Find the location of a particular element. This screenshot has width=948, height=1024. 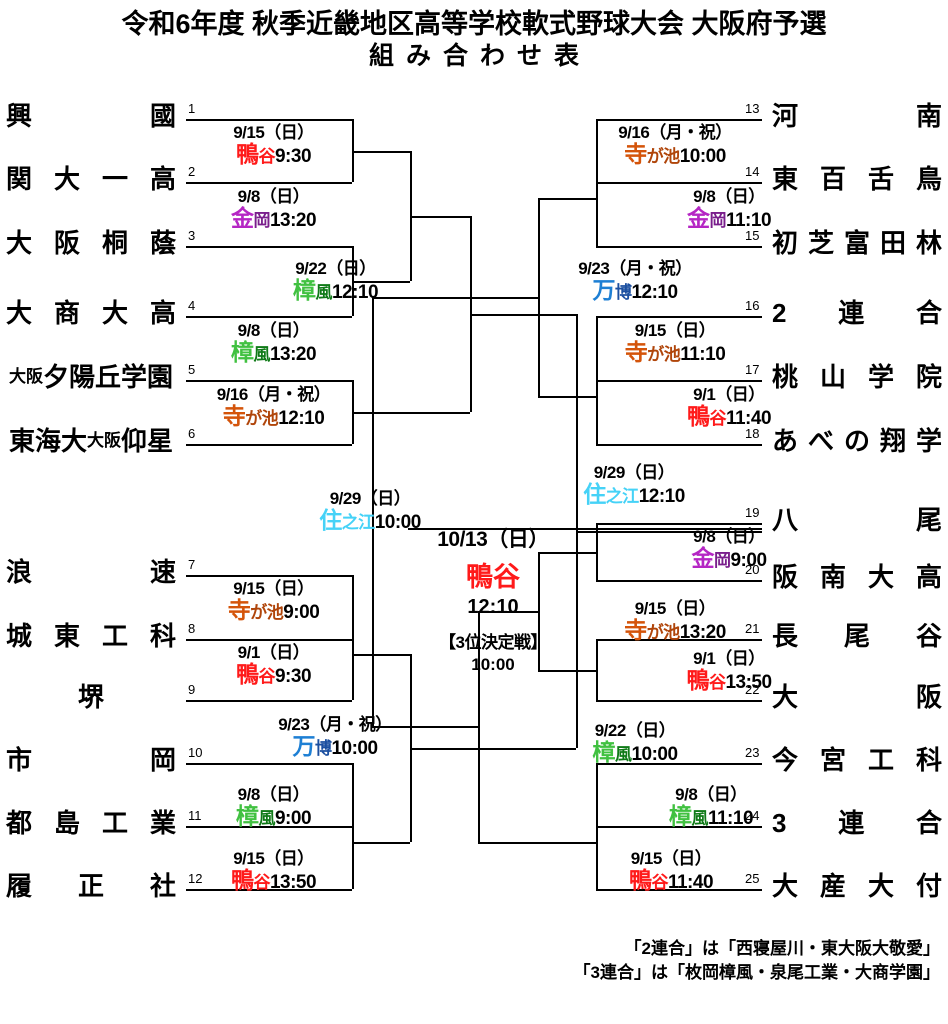

team-name-part: 今 is located at coordinates (785, 760).